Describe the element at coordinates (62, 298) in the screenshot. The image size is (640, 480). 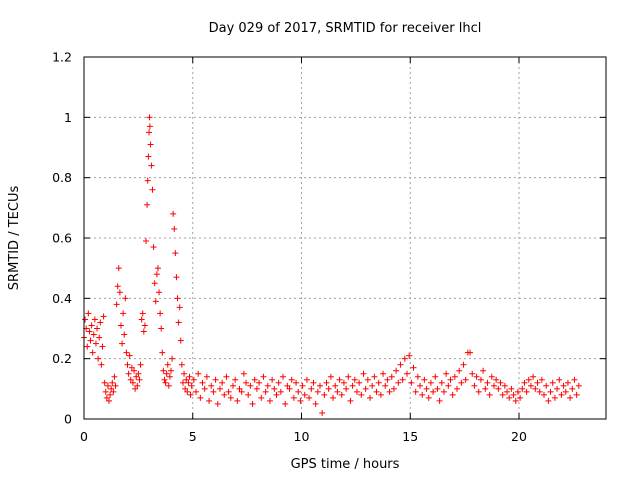
I see `y-tick-label: 0.4` at that location.